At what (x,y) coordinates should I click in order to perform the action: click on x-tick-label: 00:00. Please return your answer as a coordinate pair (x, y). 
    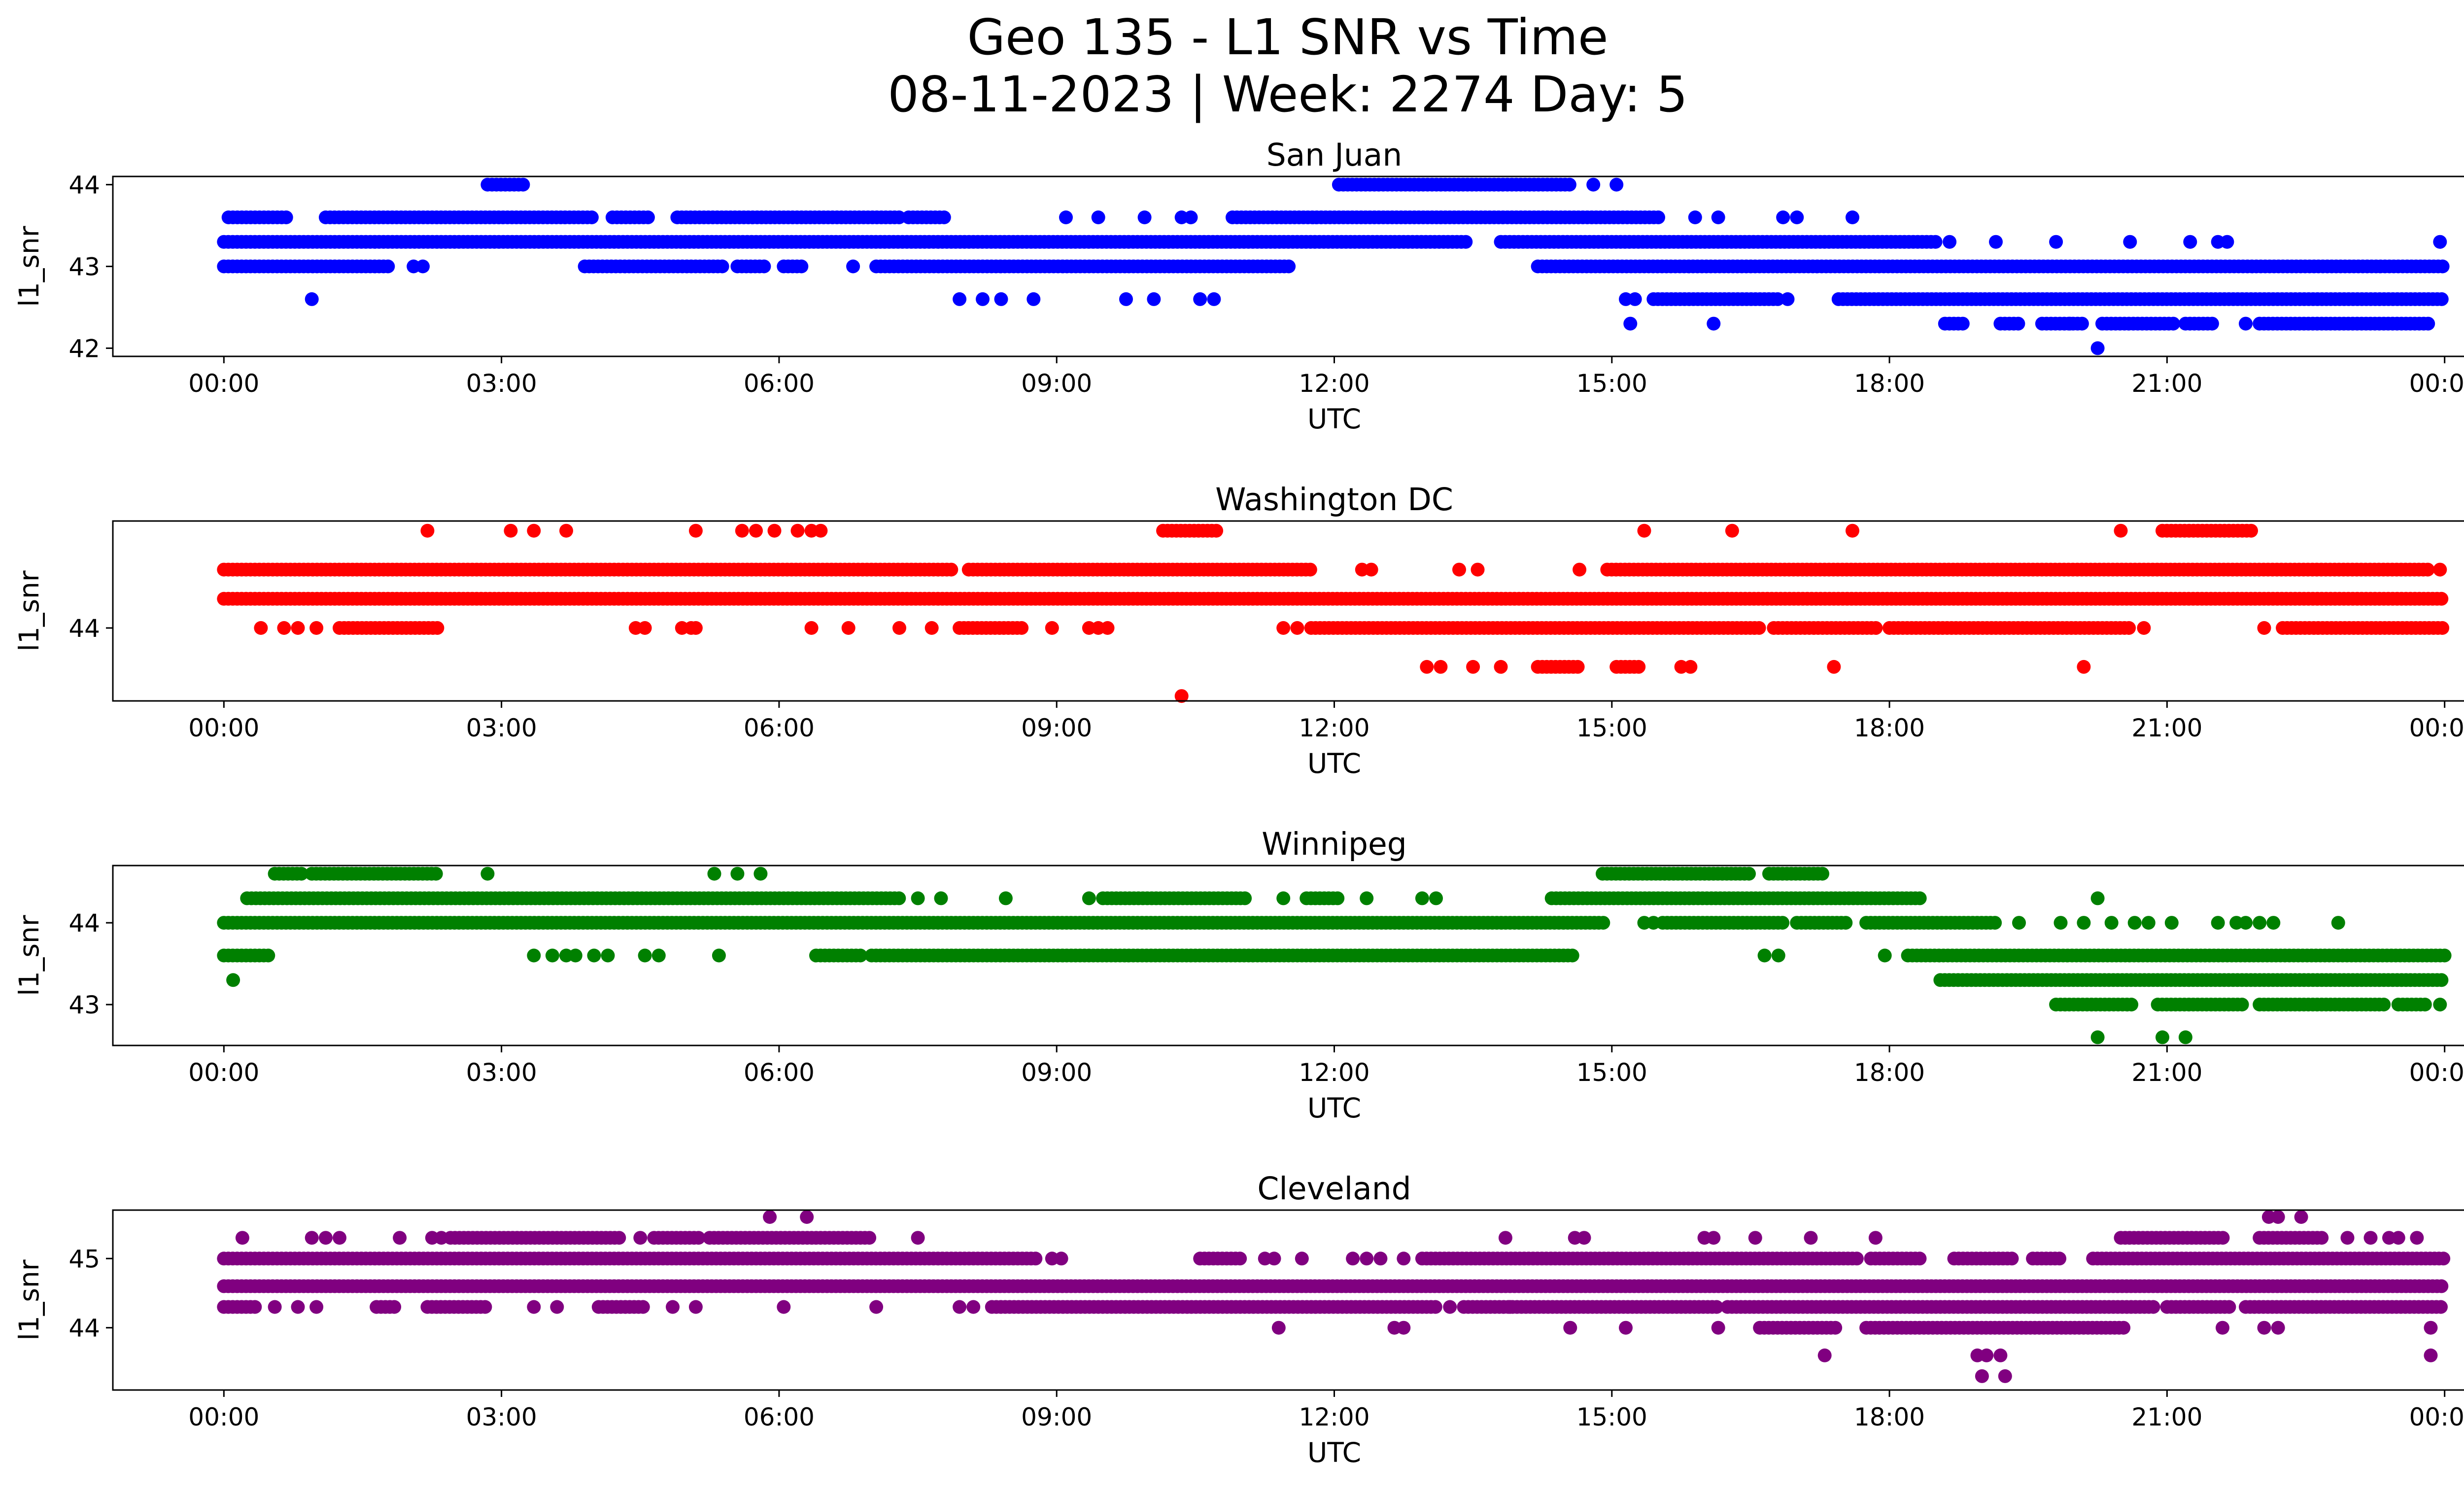
    Looking at the image, I should click on (2436, 1072).